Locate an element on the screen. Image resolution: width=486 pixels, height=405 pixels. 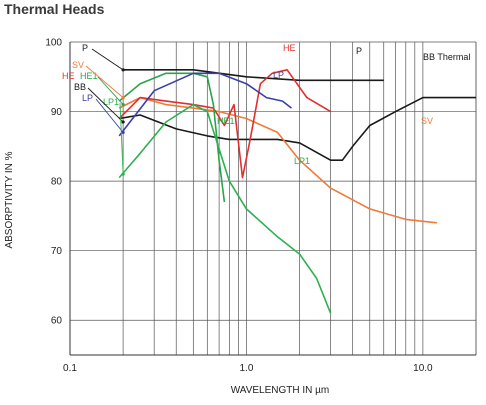
x-tick-label: 10.0 is located at coordinates (423, 368).